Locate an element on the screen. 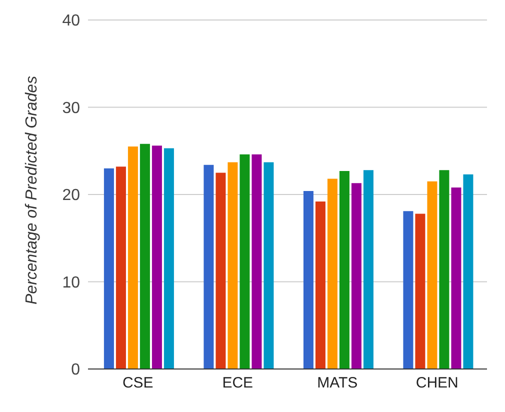 Image resolution: width=505 pixels, height=412 pixels. x-tick-label: CSE is located at coordinates (138, 383).